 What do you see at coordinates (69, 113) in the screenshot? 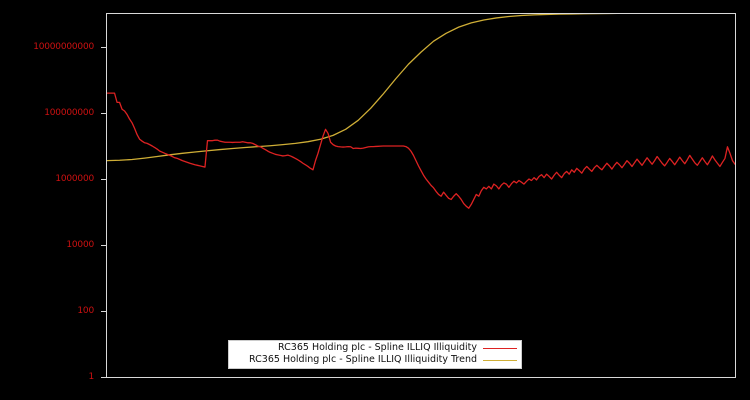
I see `y-axis-tick-label: 100000000` at bounding box center [69, 113].